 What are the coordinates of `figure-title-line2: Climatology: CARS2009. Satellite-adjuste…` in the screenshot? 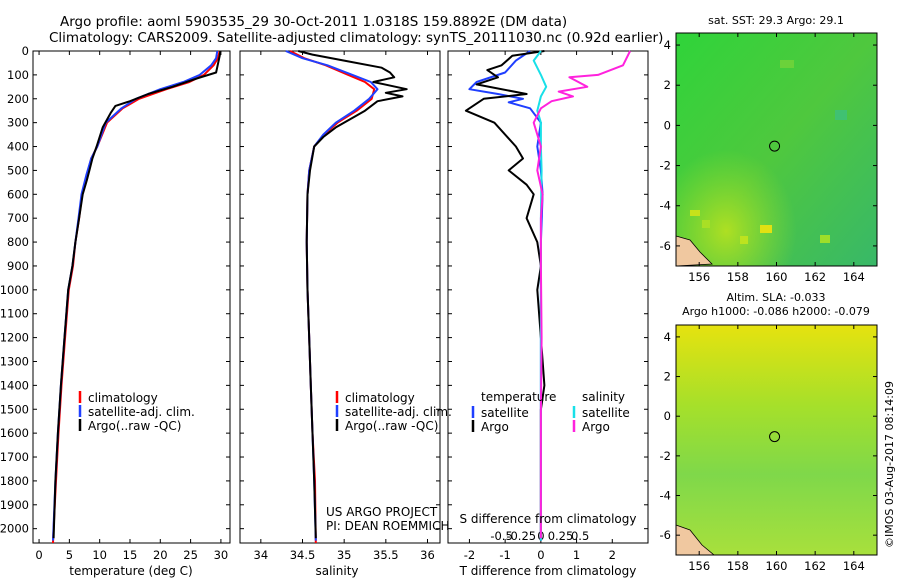 It's located at (356, 38).